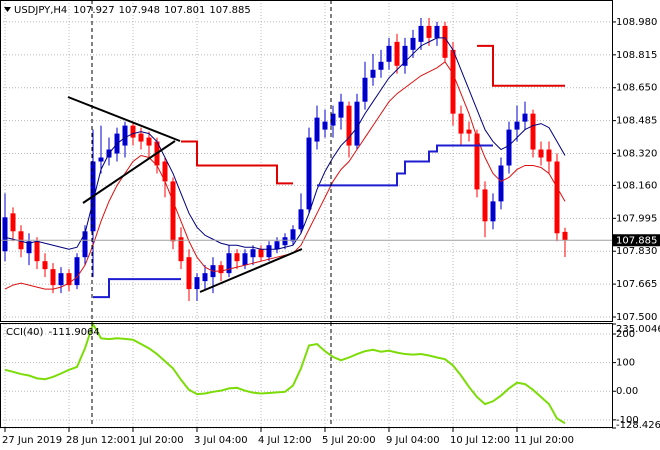  Describe the element at coordinates (638, 329) in the screenshot. I see `y-tick-label: 235.0046` at that location.